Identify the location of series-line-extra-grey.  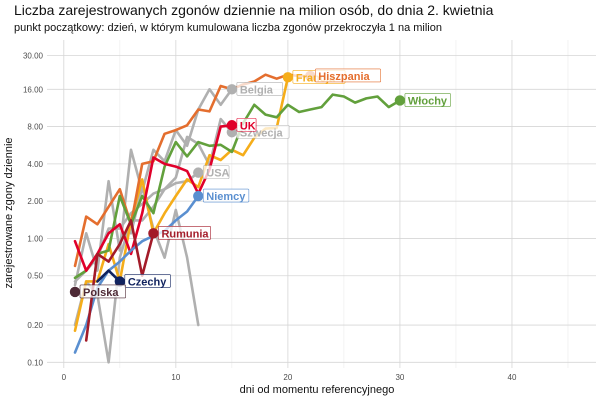
(164, 256).